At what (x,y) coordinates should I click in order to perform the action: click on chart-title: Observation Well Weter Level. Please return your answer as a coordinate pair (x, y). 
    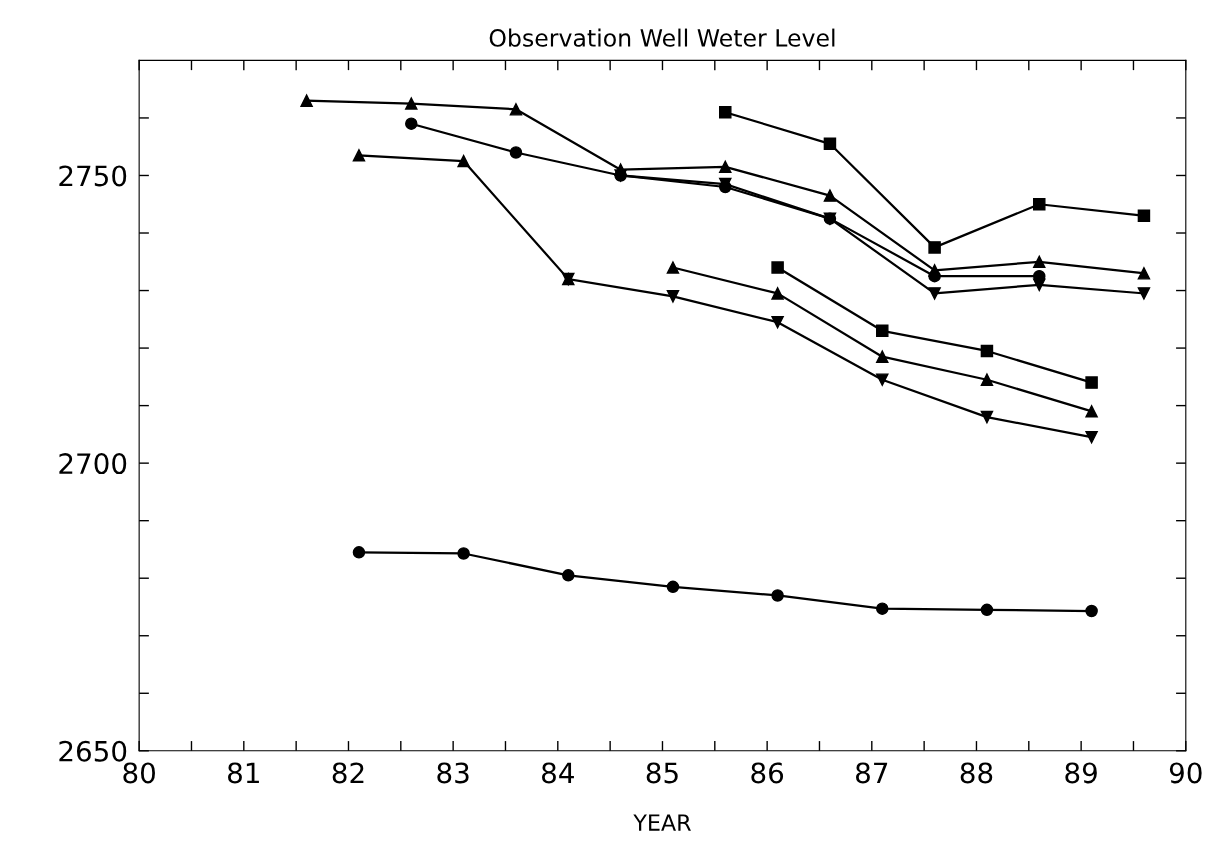
    Looking at the image, I should click on (662, 37).